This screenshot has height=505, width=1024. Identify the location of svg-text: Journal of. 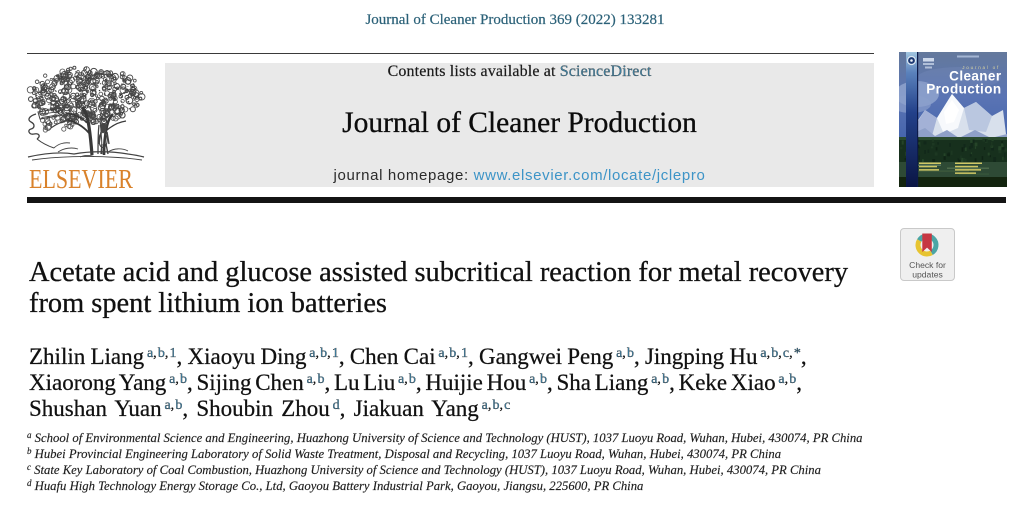
(981, 67).